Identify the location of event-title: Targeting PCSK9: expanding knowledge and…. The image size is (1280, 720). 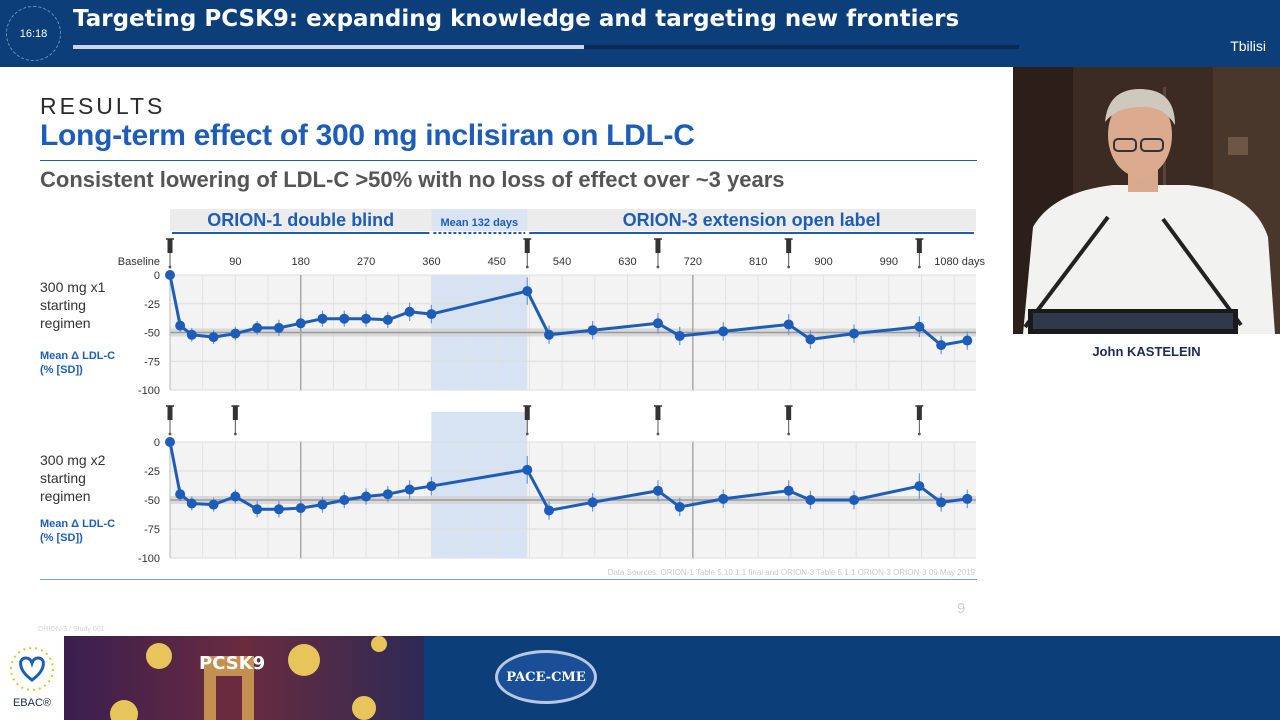
(516, 19).